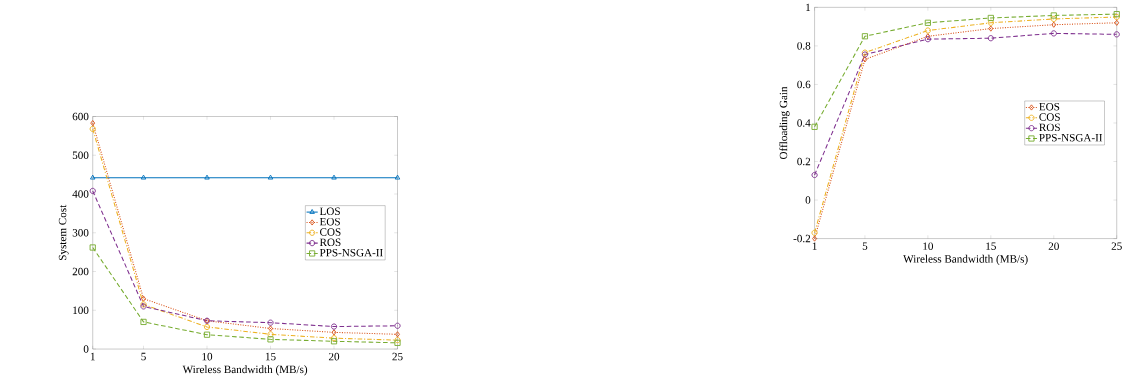 This screenshot has height=379, width=1126. Describe the element at coordinates (80, 271) in the screenshot. I see `y-tick-label: 200` at that location.